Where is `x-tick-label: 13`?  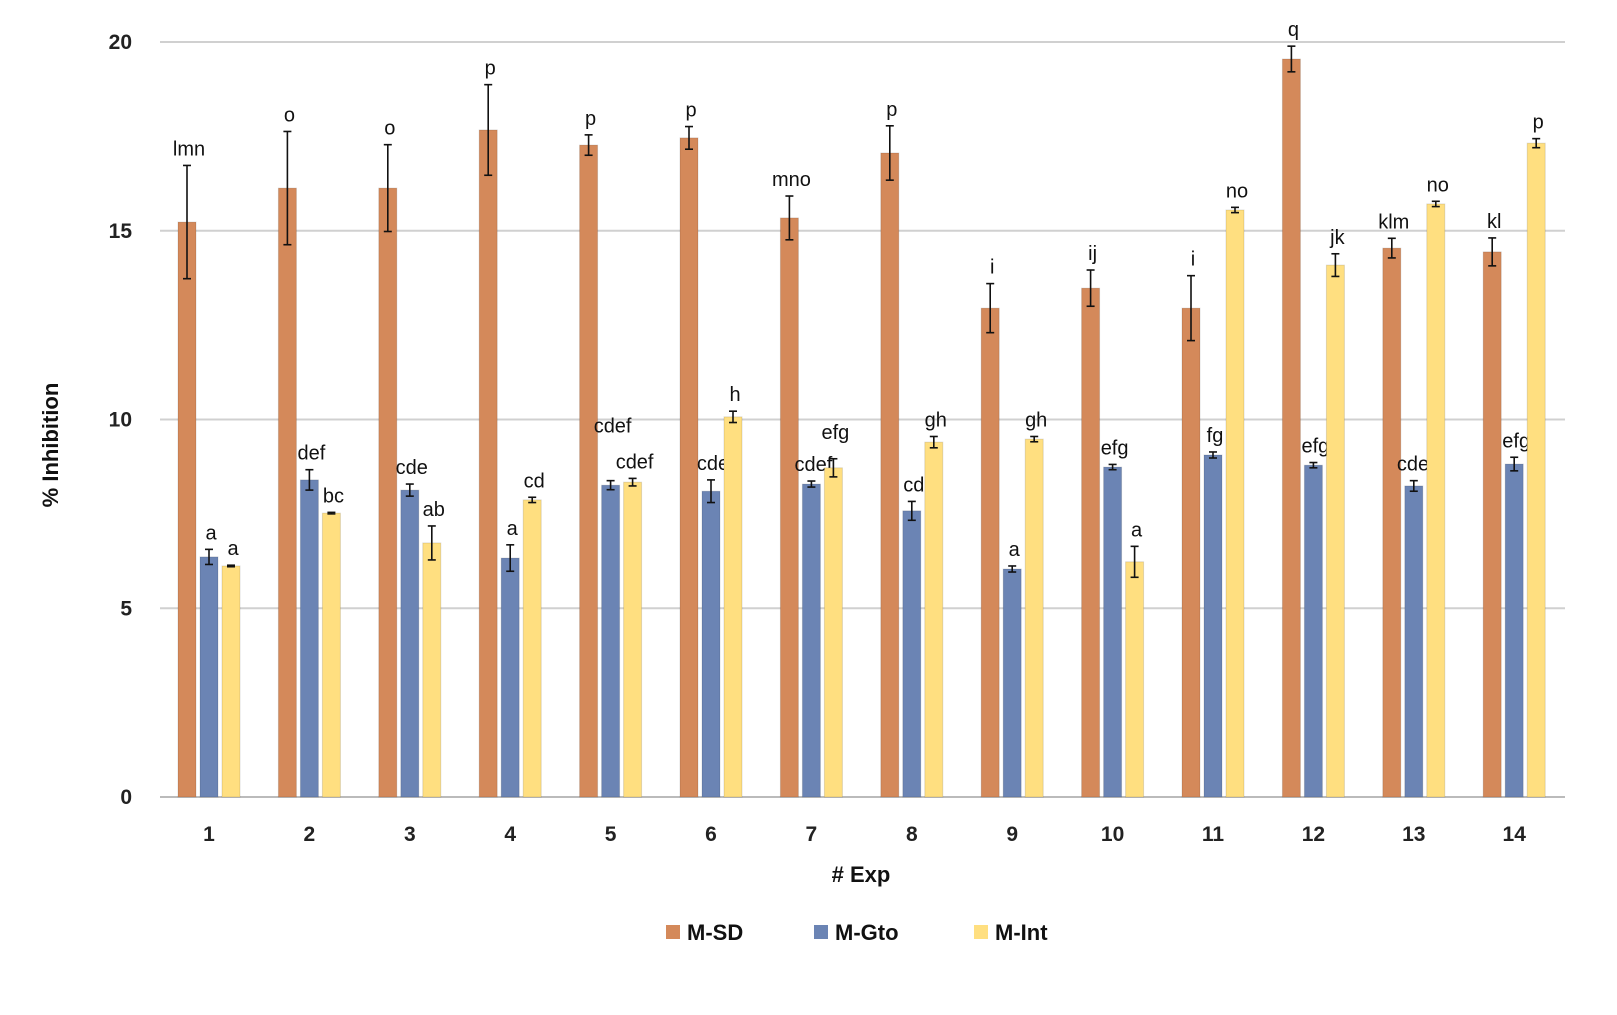
x-tick-label: 13 is located at coordinates (1413, 834).